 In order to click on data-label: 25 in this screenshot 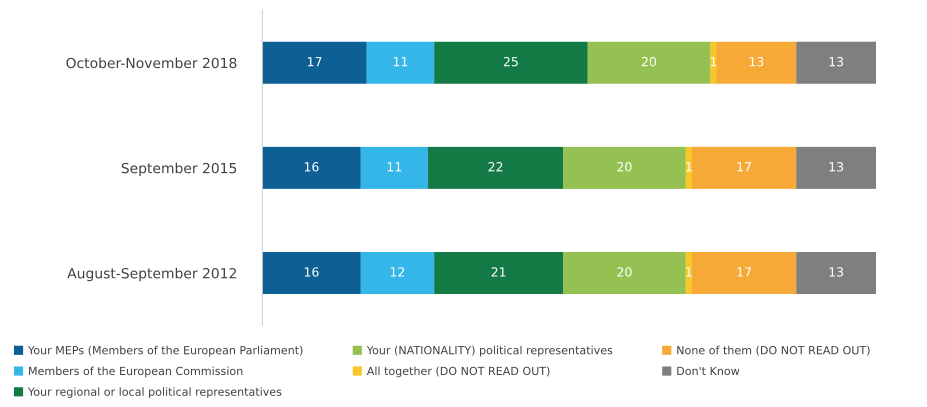, I will do `click(511, 61)`.